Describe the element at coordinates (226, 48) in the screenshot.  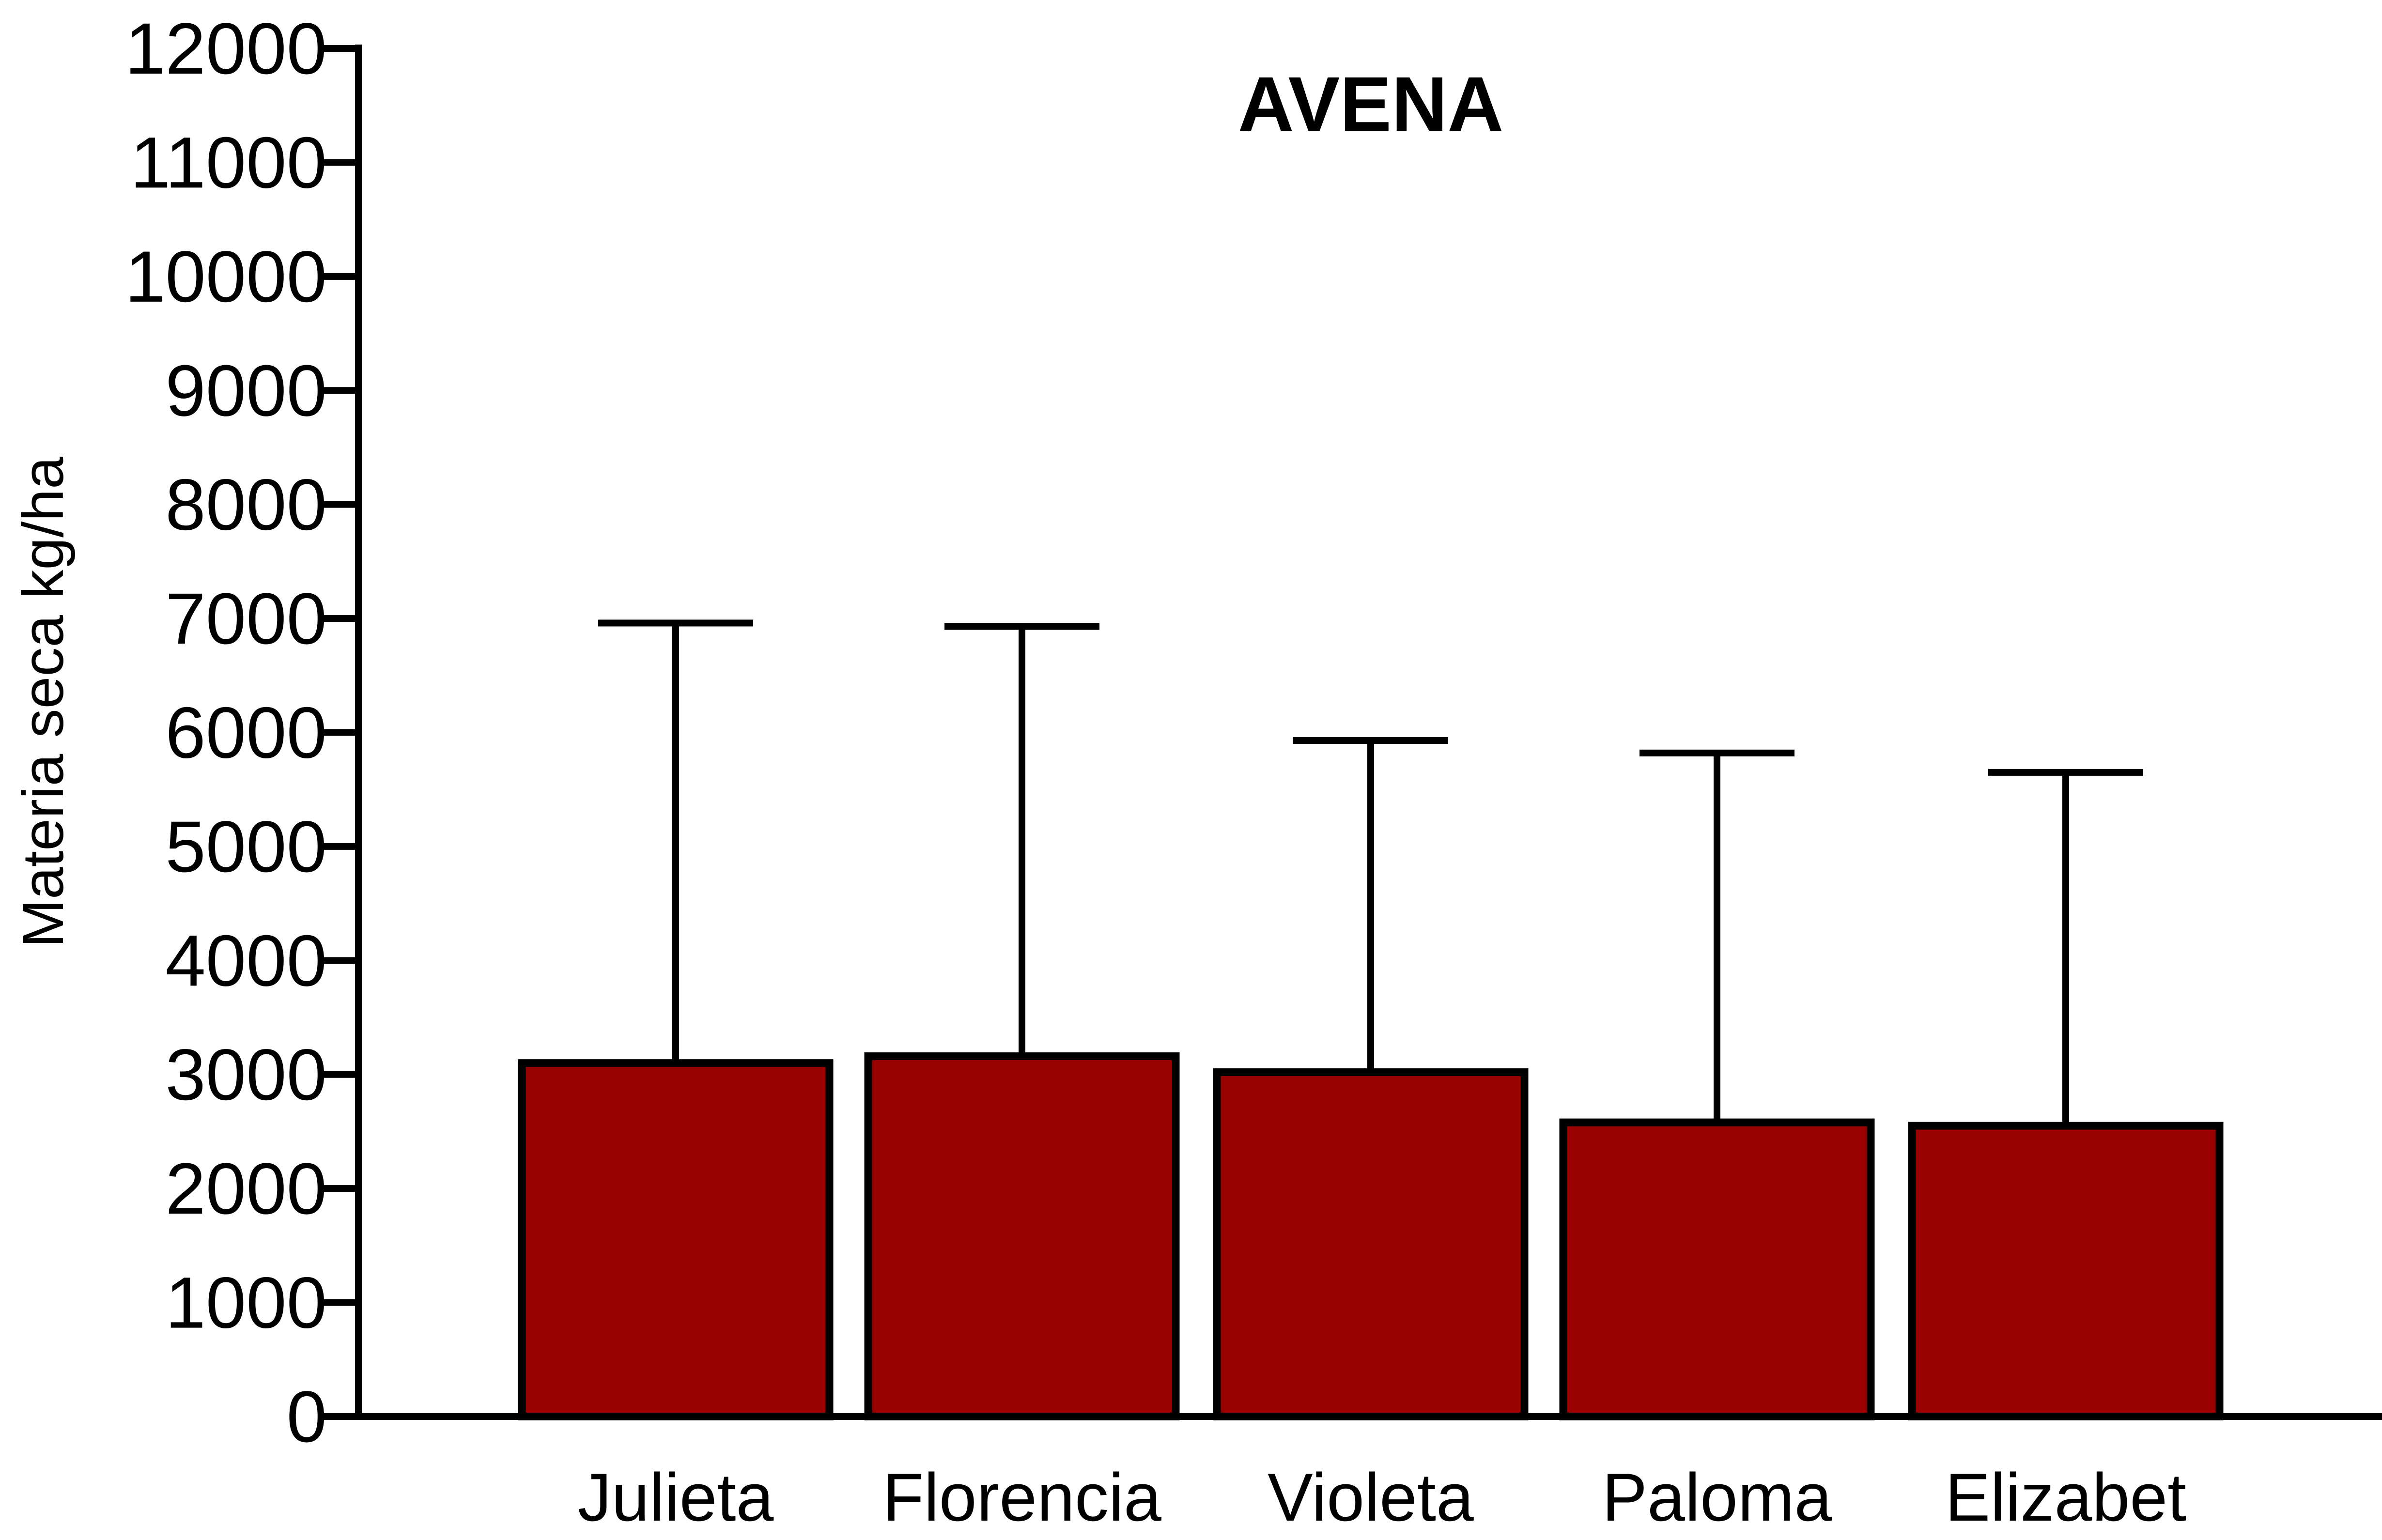
I see `y-tick-label: 12000` at that location.